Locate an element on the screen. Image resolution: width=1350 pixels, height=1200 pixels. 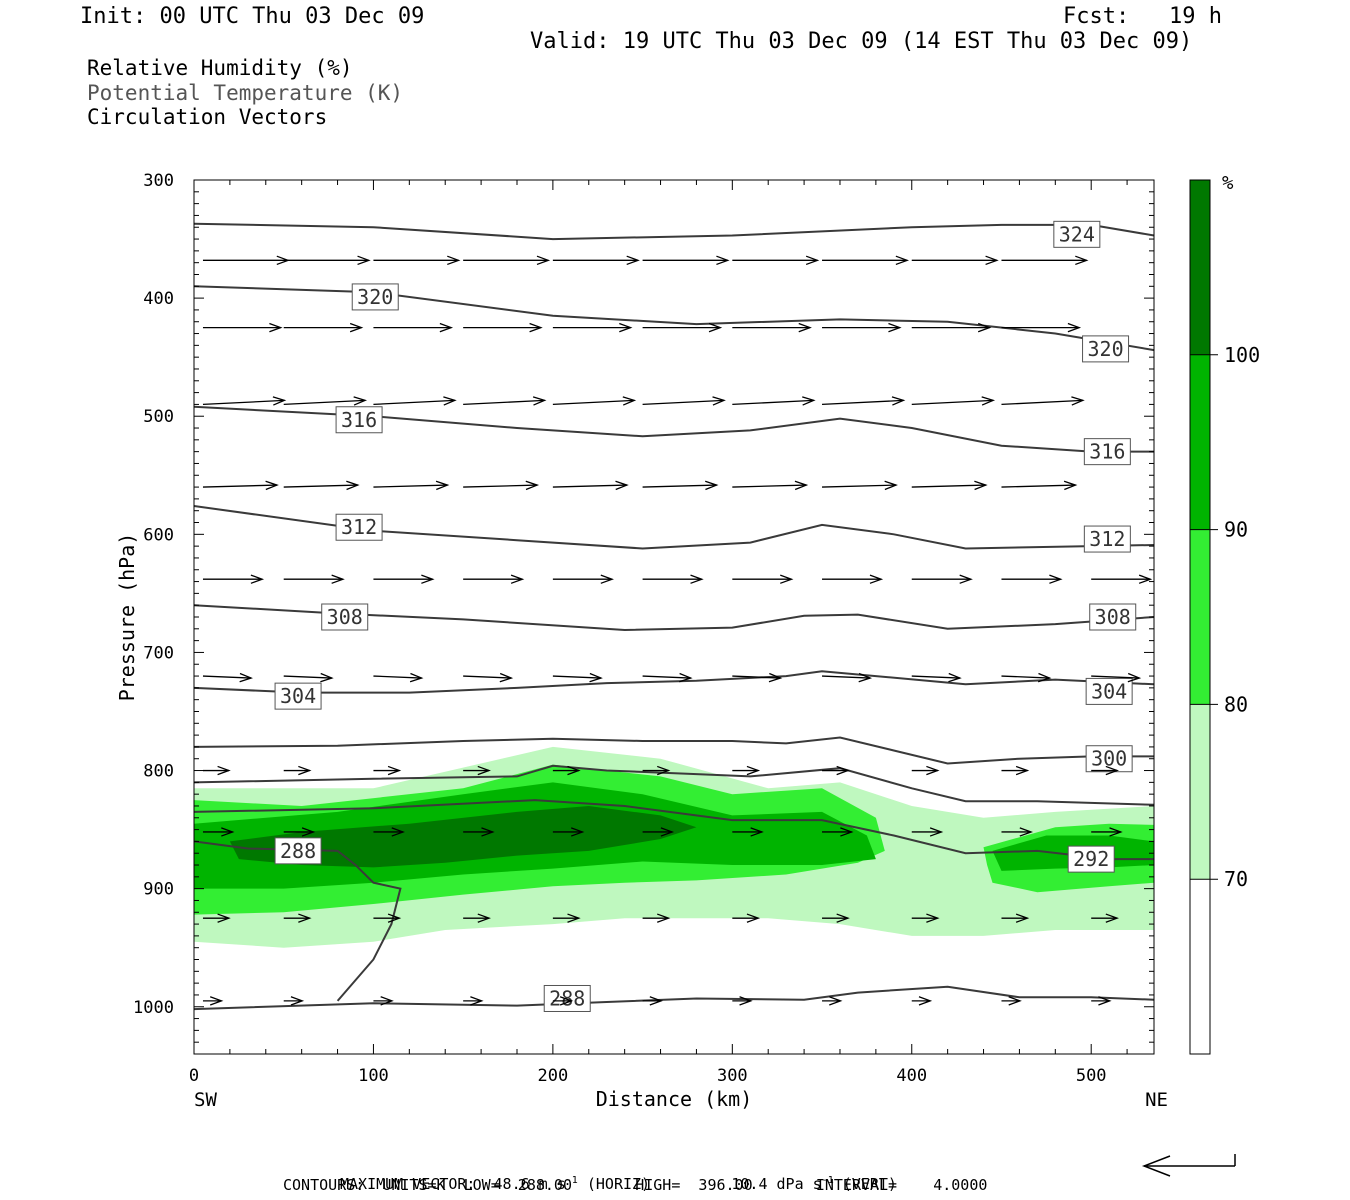
reference-vector is located at coordinates (1188, 1165).